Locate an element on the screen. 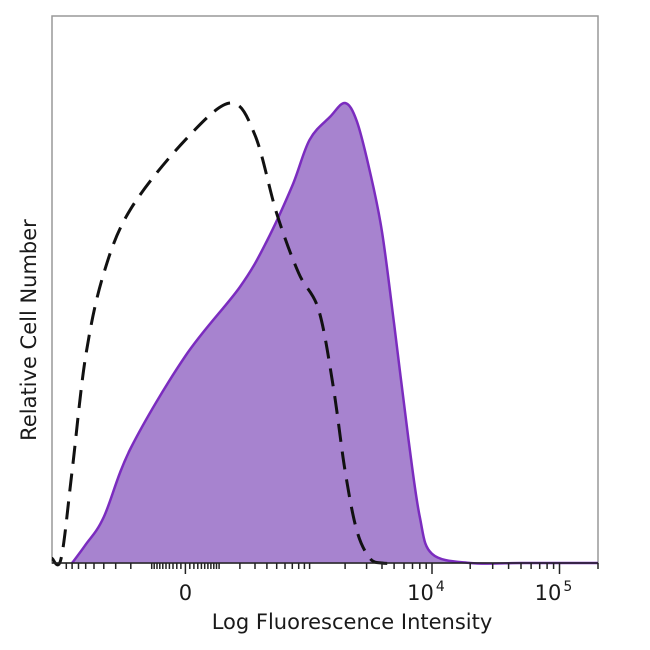 This screenshot has height=650, width=650. x-tick-label: 10 5 is located at coordinates (554, 592).